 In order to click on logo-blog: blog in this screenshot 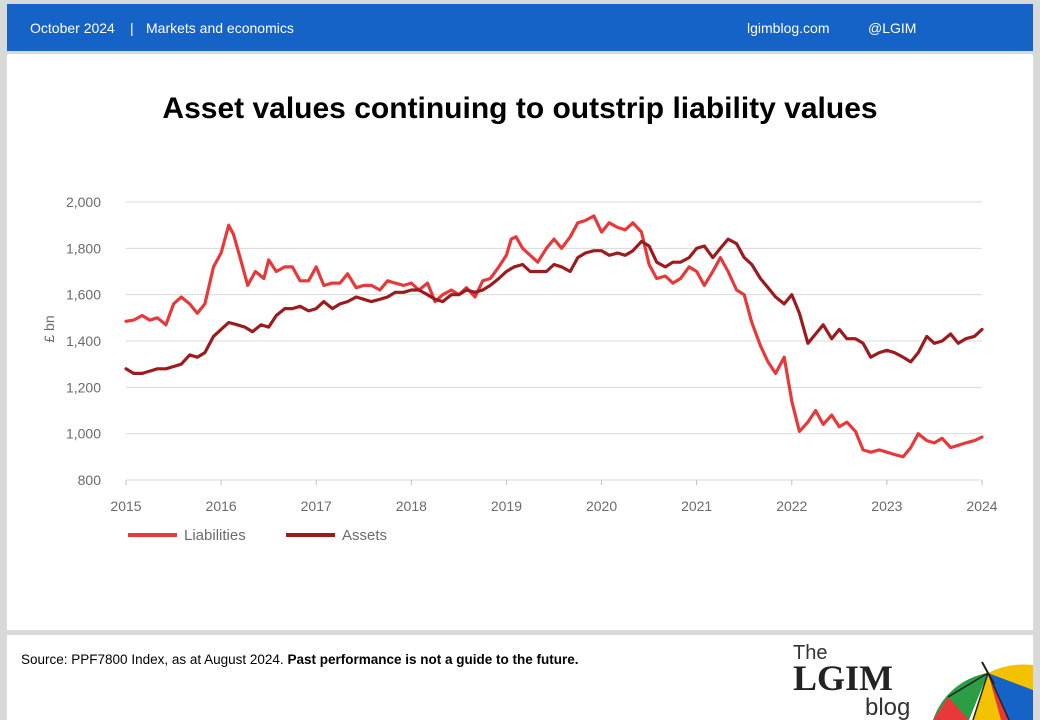, I will do `click(887, 707)`.